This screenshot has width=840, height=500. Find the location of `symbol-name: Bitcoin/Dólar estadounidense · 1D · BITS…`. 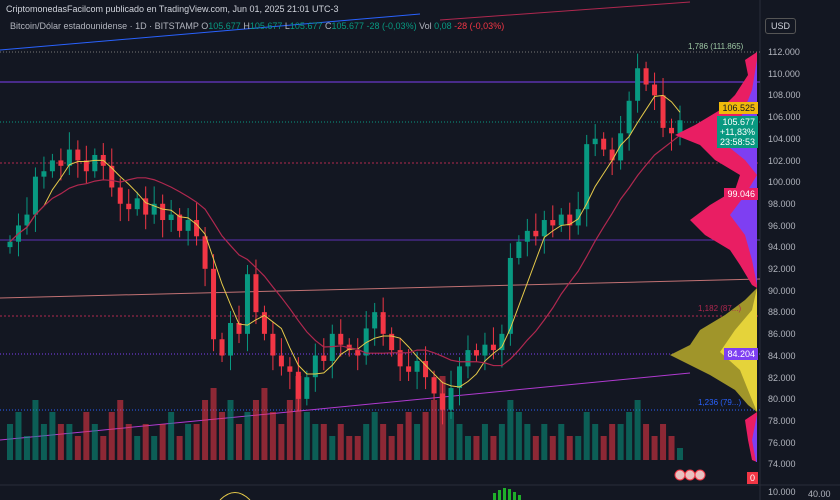

symbol-name: Bitcoin/Dólar estadounidense · 1D · BITS… is located at coordinates (104, 26).